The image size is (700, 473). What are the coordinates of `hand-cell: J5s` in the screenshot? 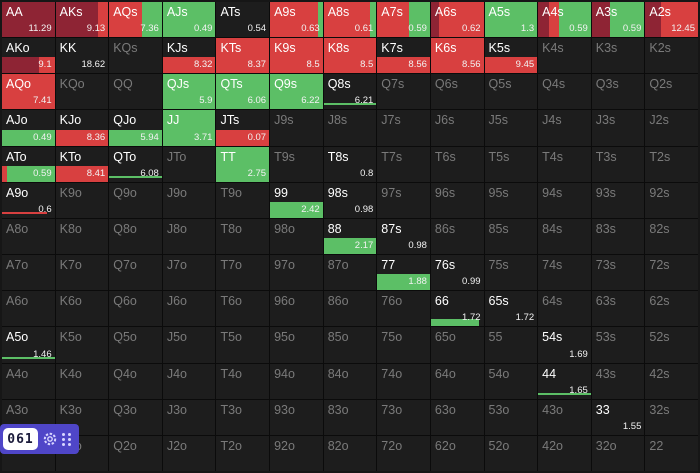 It's located at (511, 128).